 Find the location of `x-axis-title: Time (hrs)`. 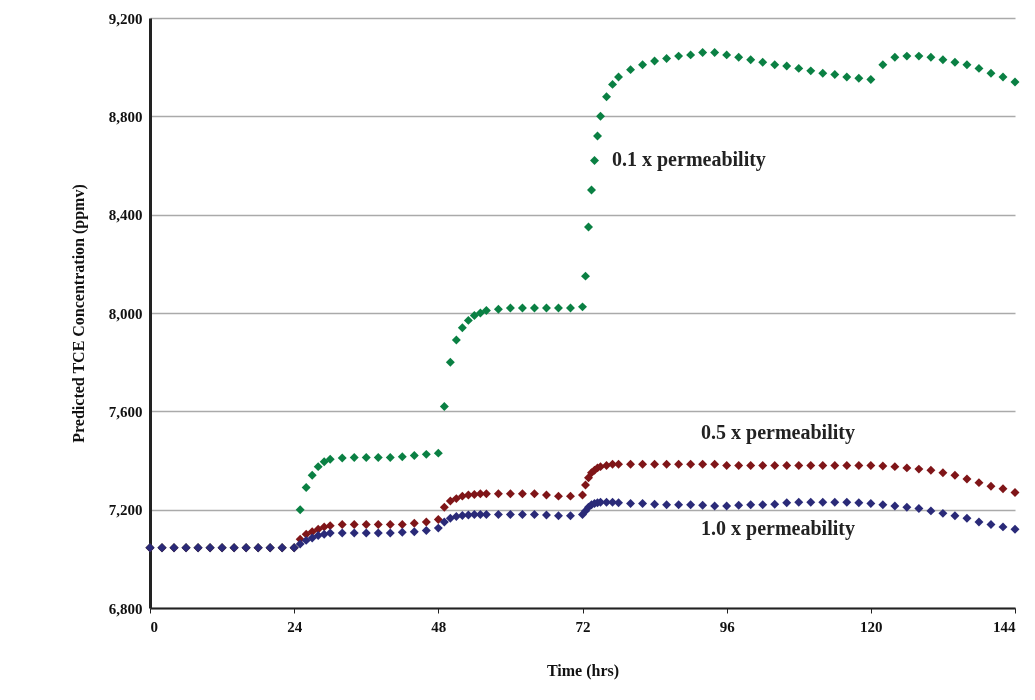

x-axis-title: Time (hrs) is located at coordinates (583, 670).